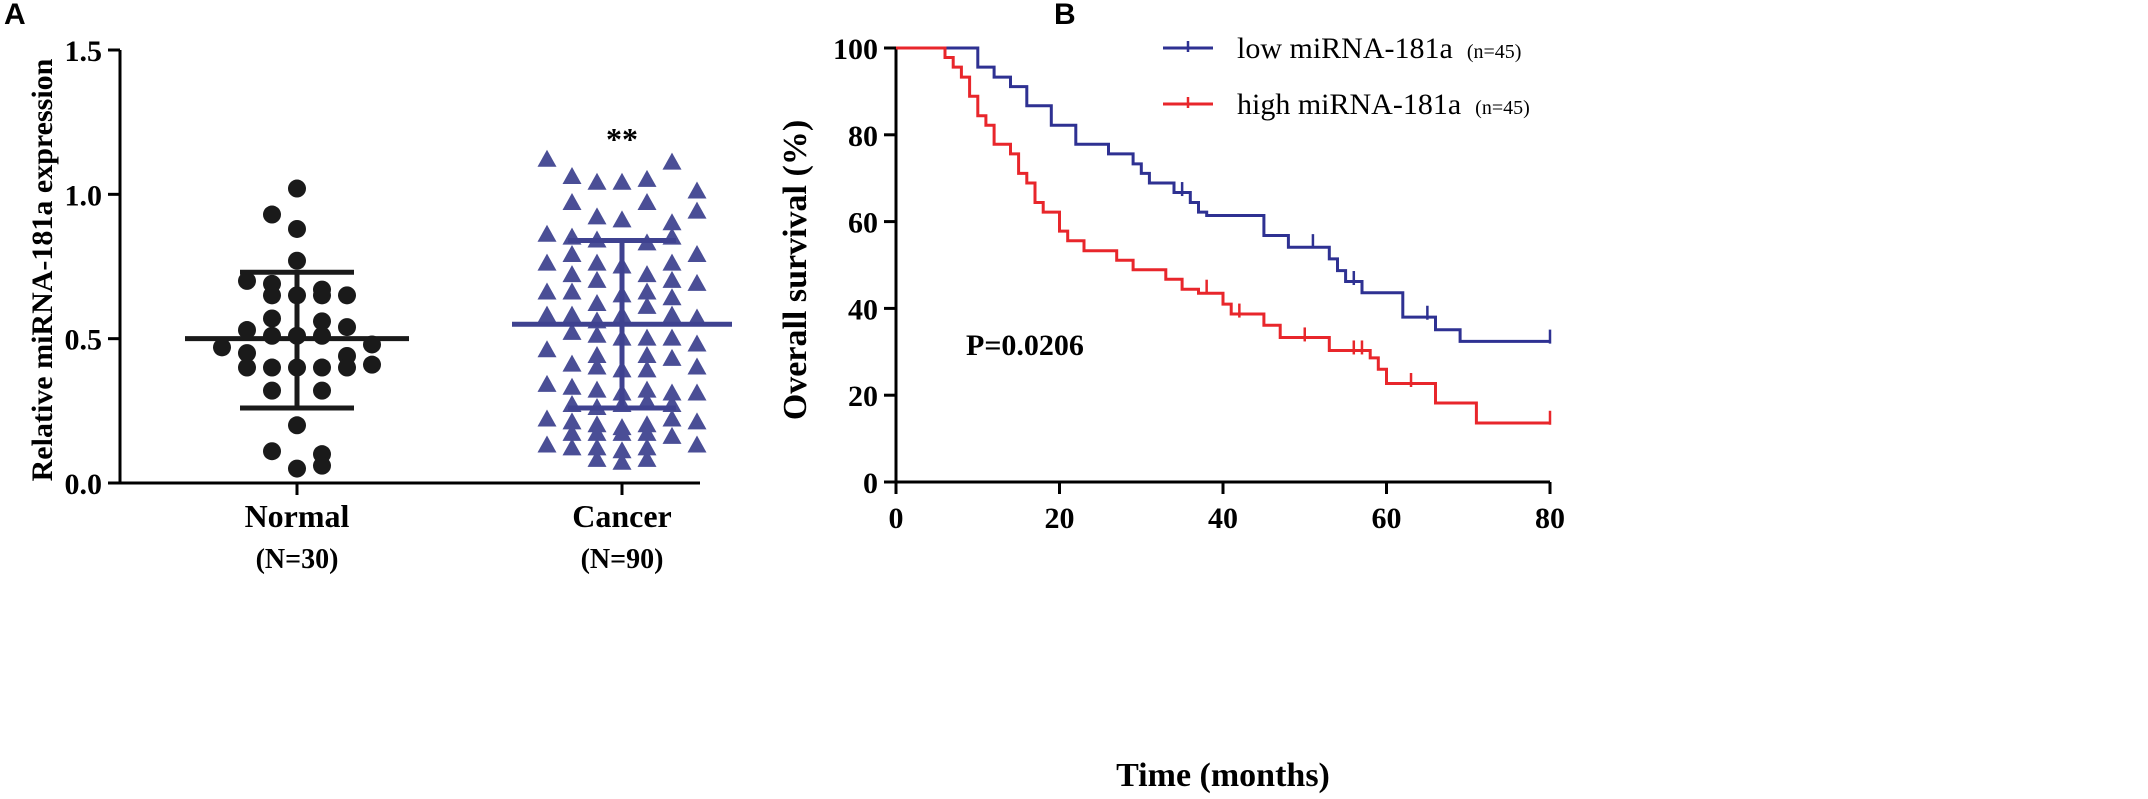 Image resolution: width=2148 pixels, height=799 pixels. What do you see at coordinates (297, 559) in the screenshot?
I see `group-n-label: (N=30)` at bounding box center [297, 559].